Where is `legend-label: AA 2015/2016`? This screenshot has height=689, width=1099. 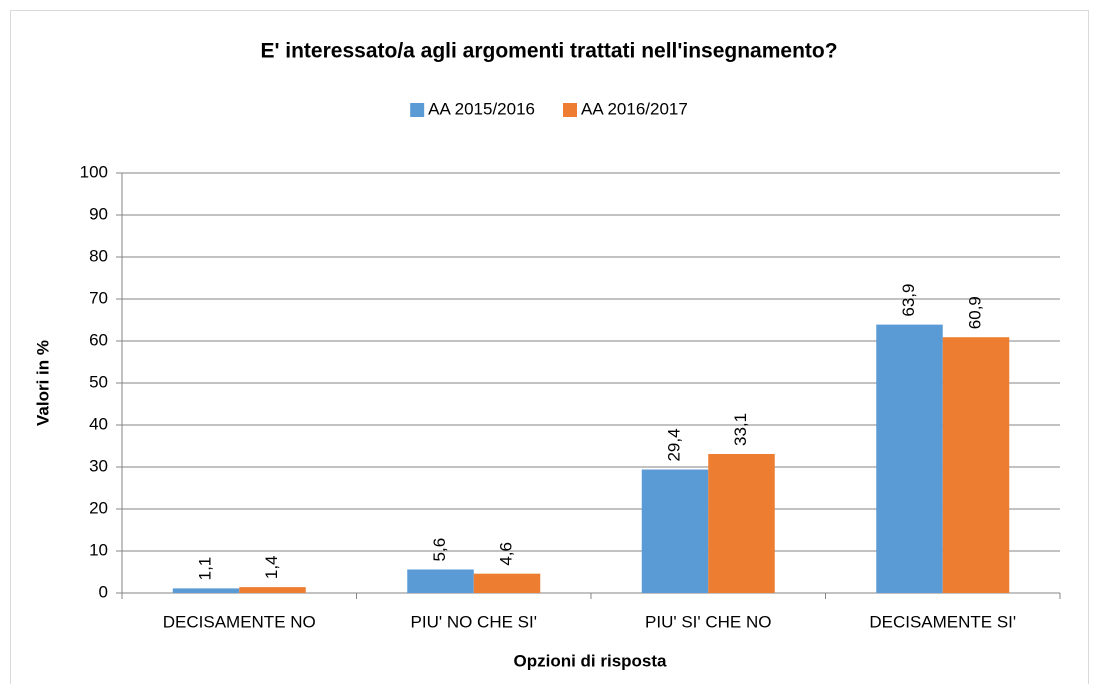
legend-label: AA 2015/2016 is located at coordinates (481, 108).